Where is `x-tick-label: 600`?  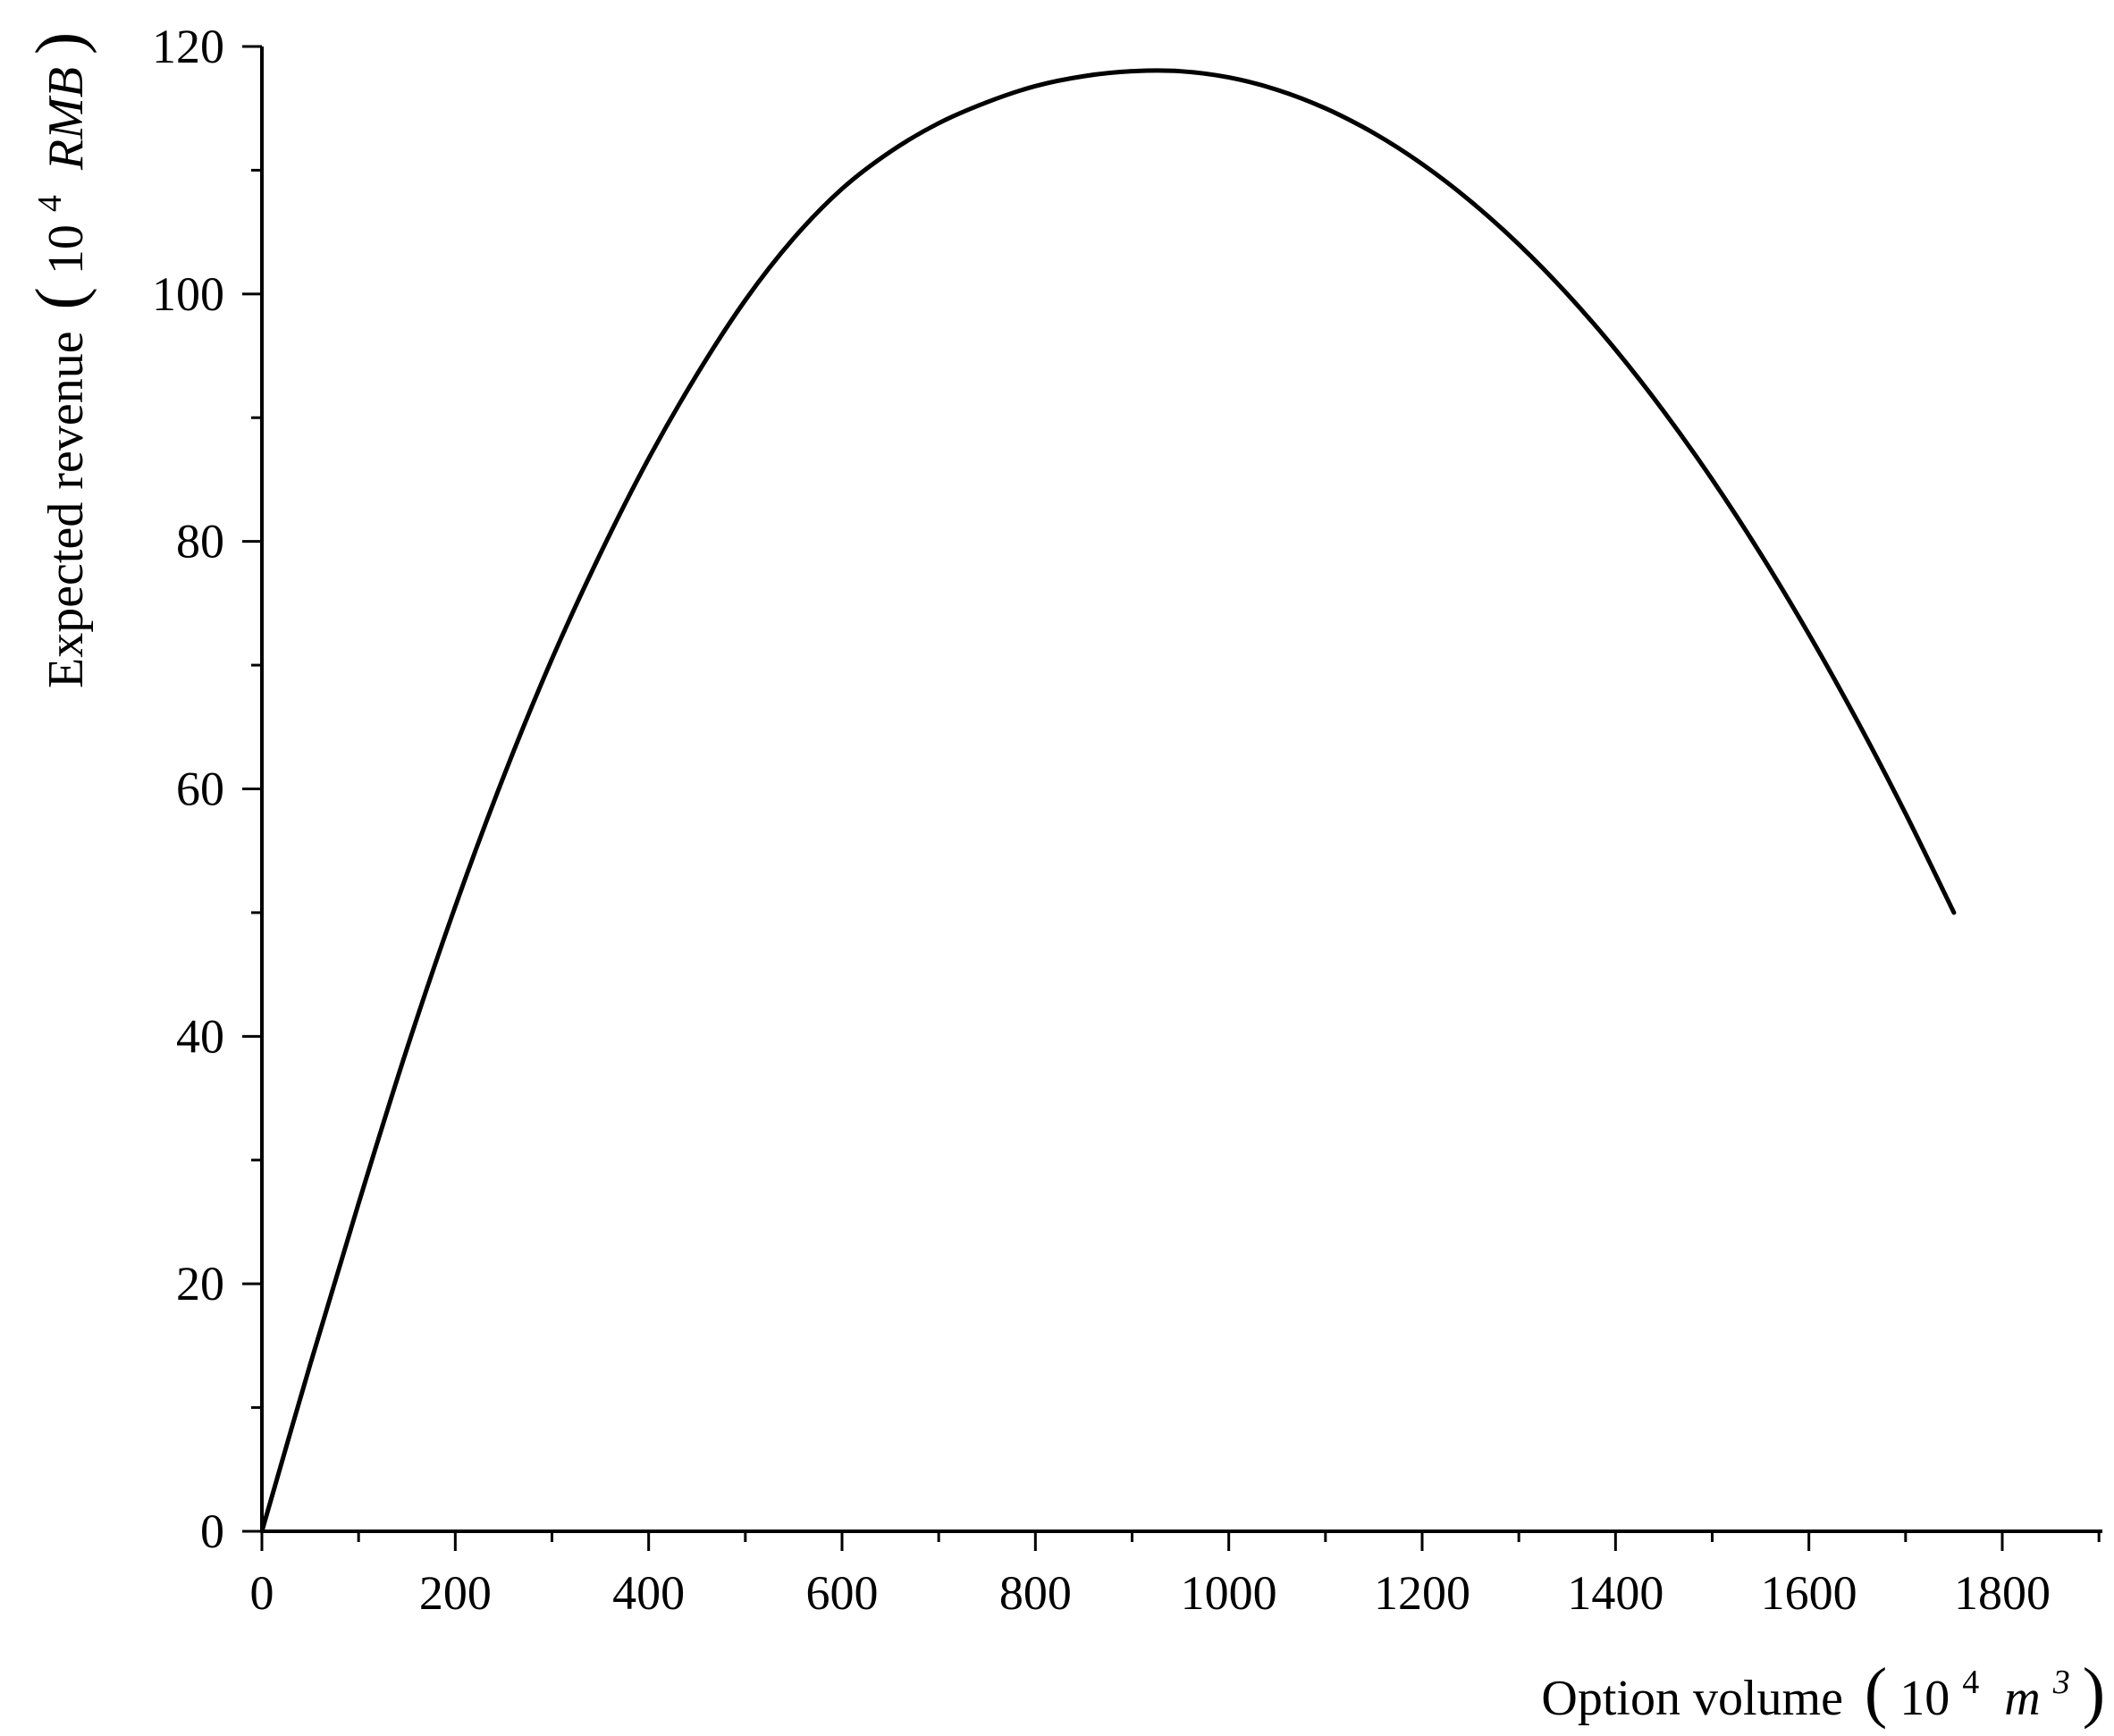 x-tick-label: 600 is located at coordinates (842, 1593).